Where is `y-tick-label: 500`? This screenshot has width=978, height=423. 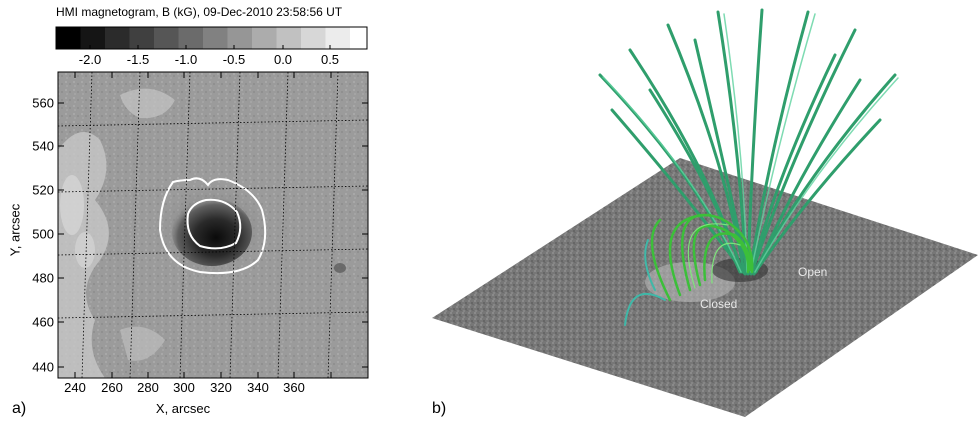
y-tick-label: 500 is located at coordinates (43, 234).